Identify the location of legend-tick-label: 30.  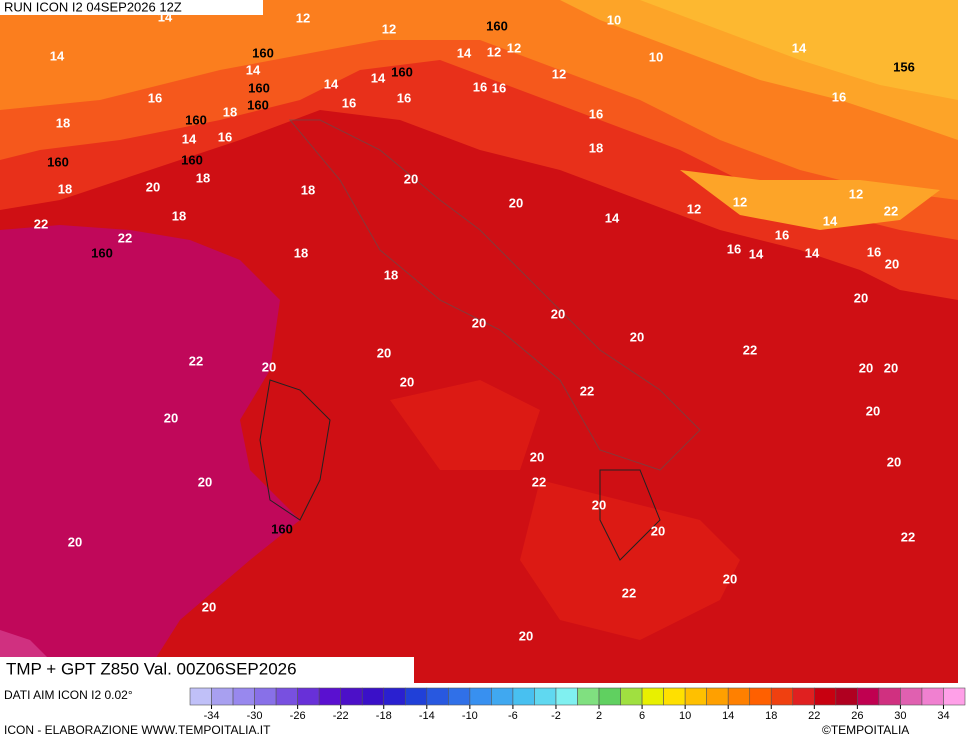
(900, 716).